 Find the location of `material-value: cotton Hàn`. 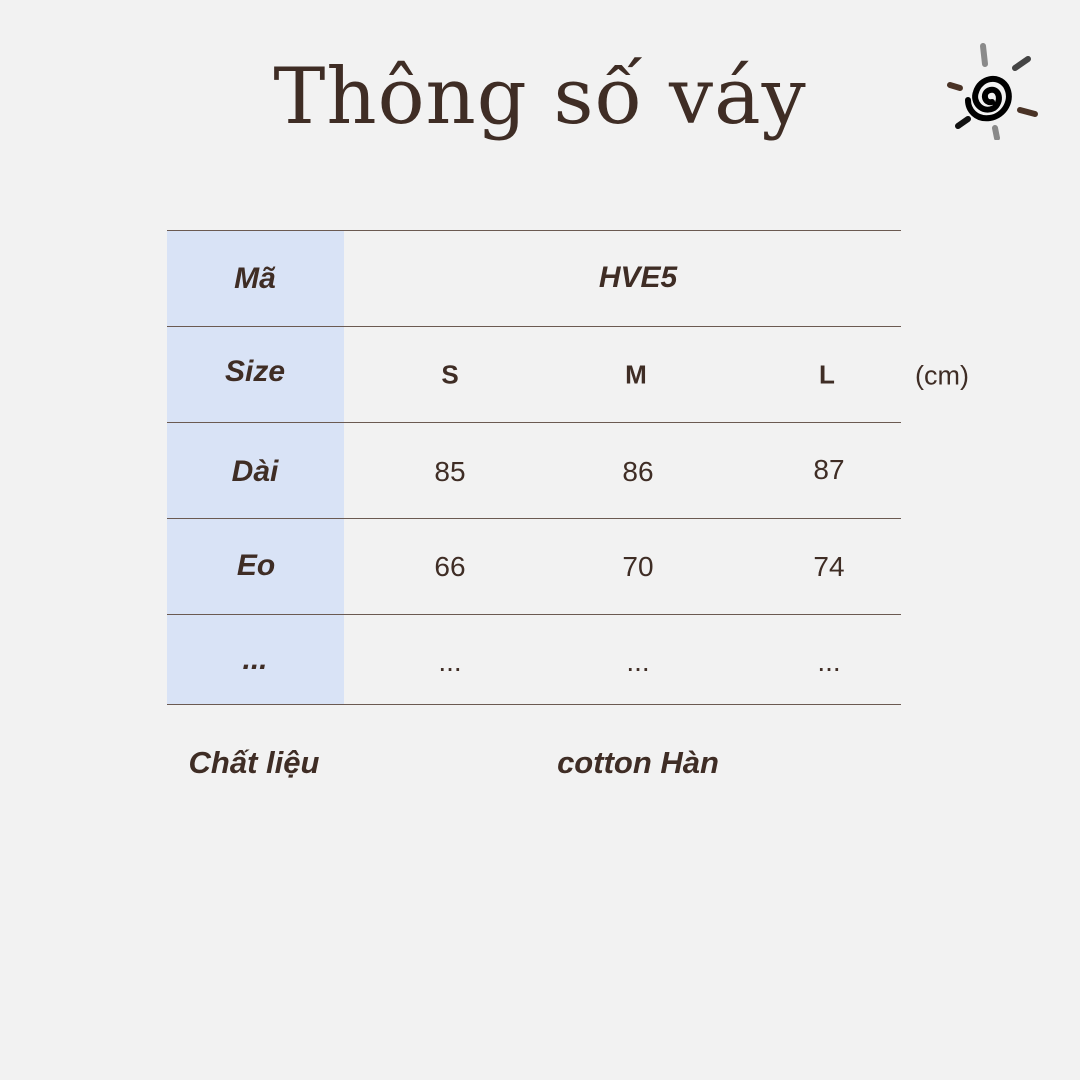

material-value: cotton Hàn is located at coordinates (638, 762).